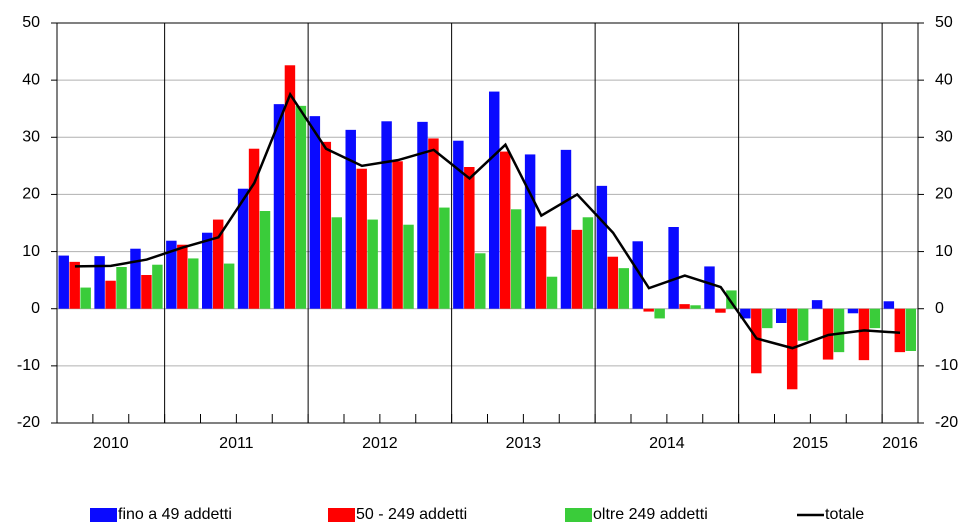 The width and height of the screenshot is (967, 524). Describe the element at coordinates (811, 443) in the screenshot. I see `year-label: 2015` at that location.